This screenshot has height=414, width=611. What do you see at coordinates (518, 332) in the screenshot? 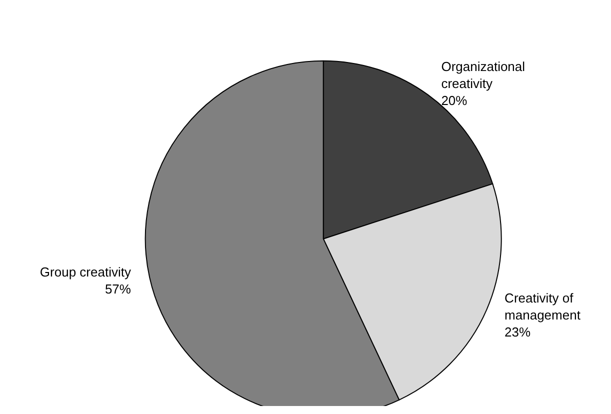
I see `data-label: 23%` at bounding box center [518, 332].